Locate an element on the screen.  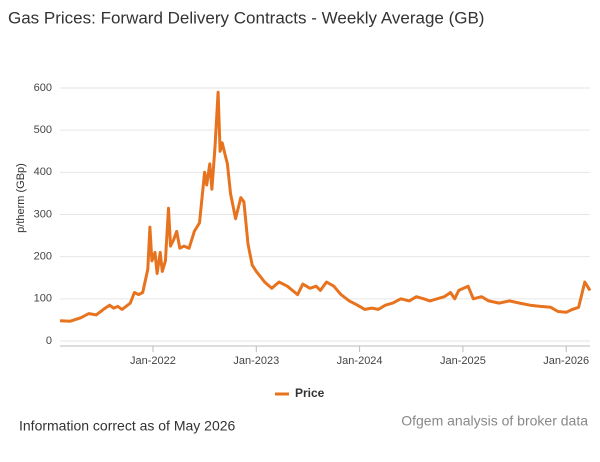
footnote: Information correct as of May 2026 is located at coordinates (127, 426).